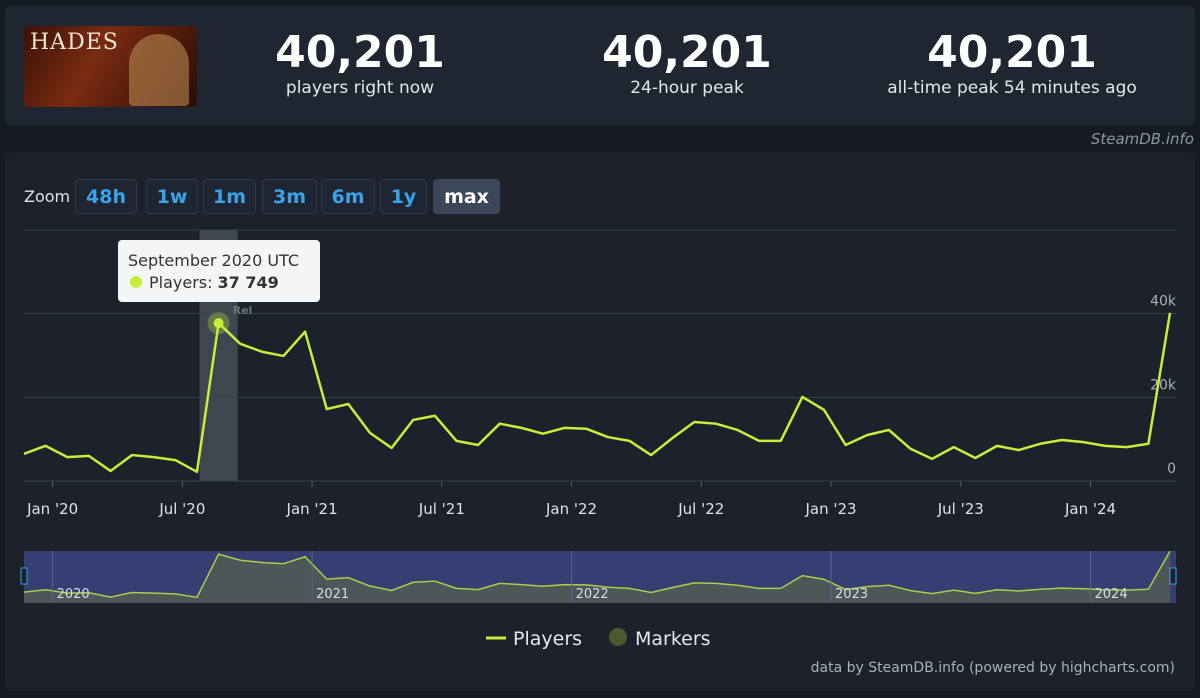 The height and width of the screenshot is (698, 1200). What do you see at coordinates (74, 42) in the screenshot?
I see `logo-text: HADES` at bounding box center [74, 42].